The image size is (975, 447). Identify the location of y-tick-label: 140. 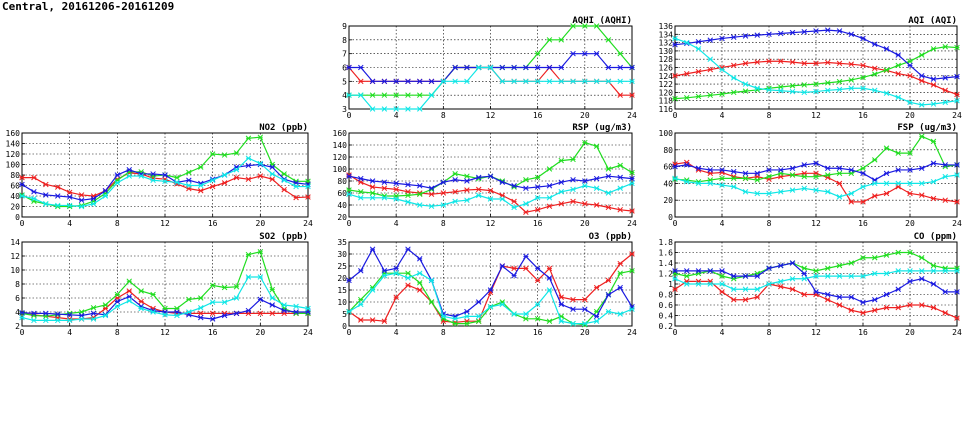
(340, 145).